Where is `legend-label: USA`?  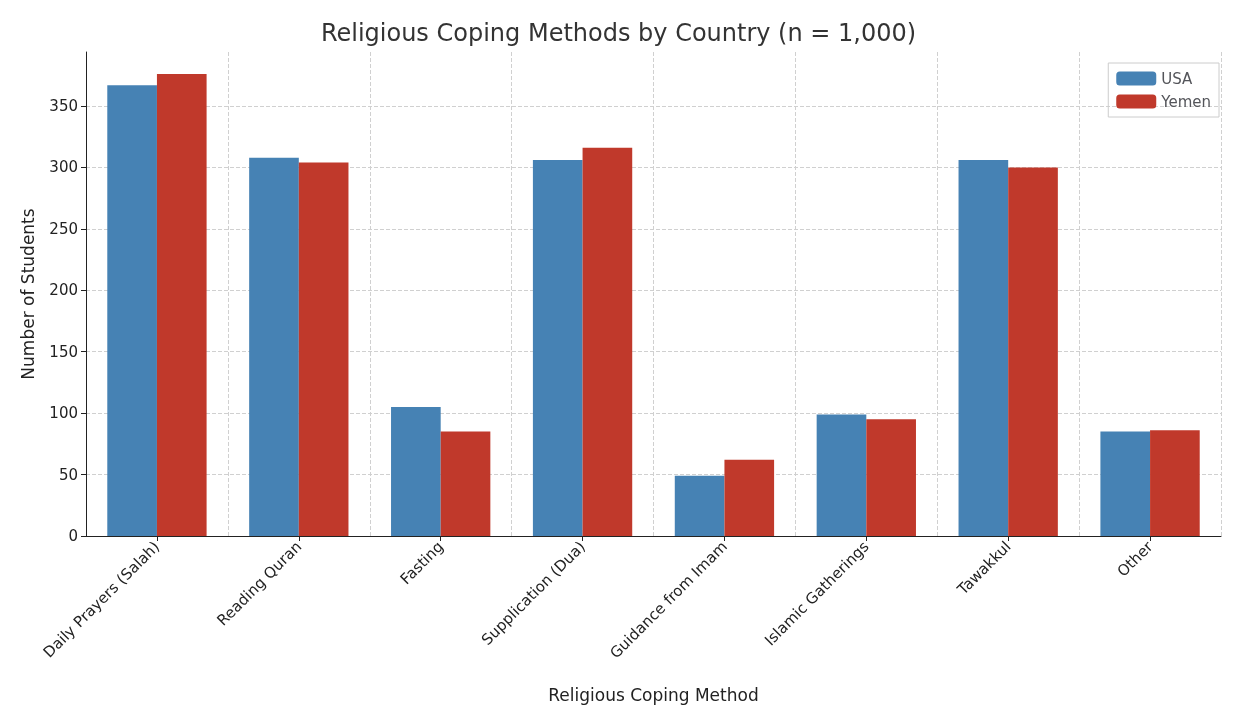 legend-label: USA is located at coordinates (1177, 78).